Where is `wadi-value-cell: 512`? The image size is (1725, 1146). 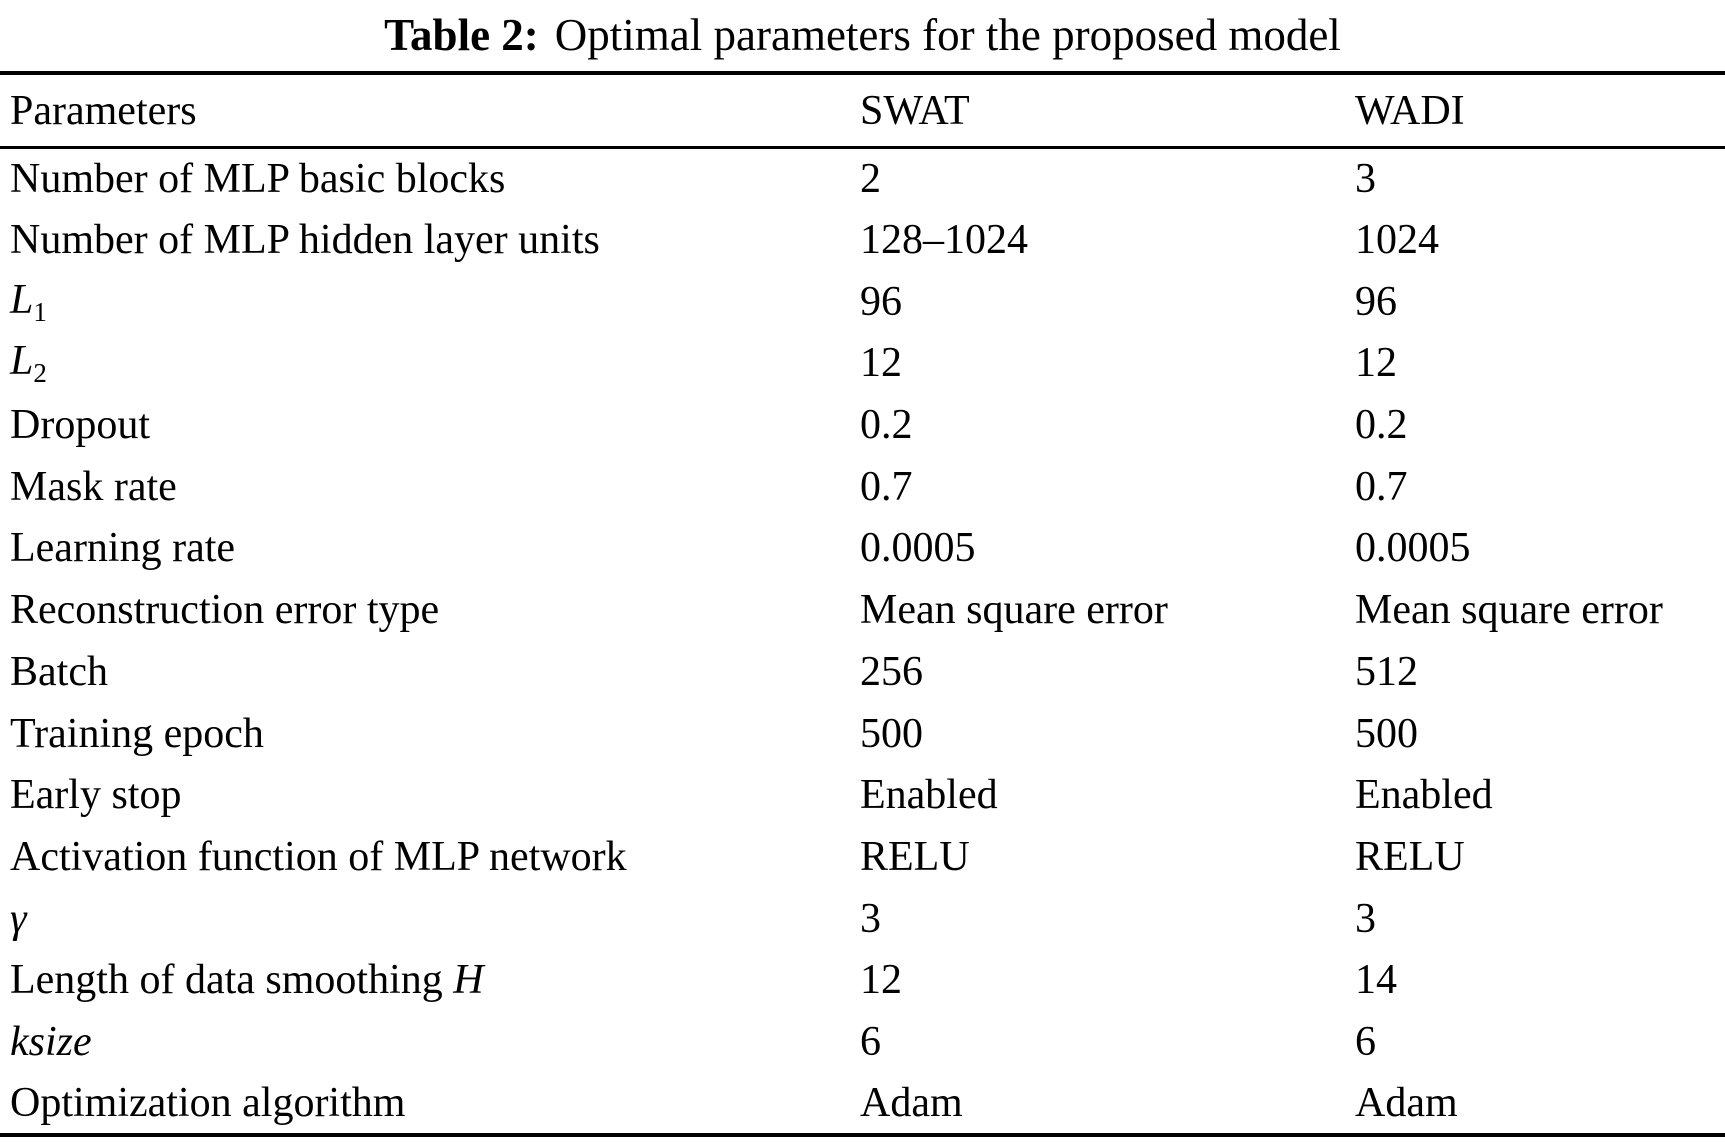
wadi-value-cell: 512 is located at coordinates (1386, 671).